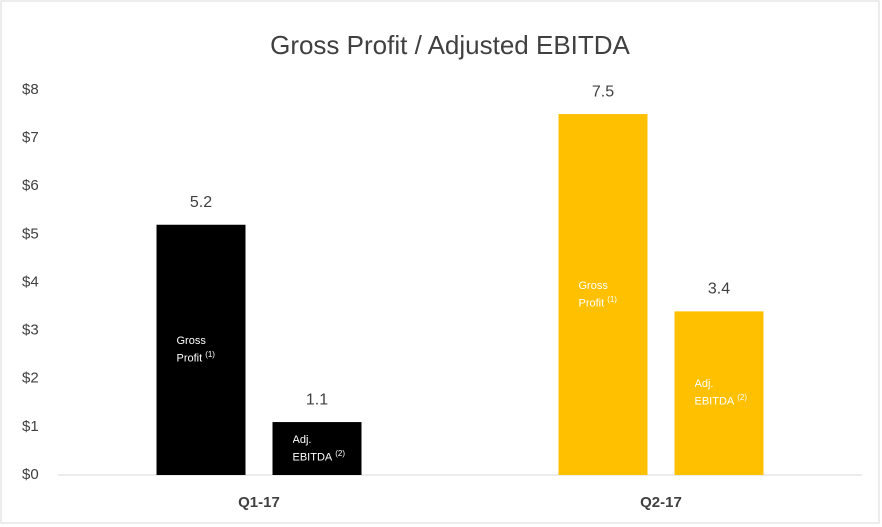  Describe the element at coordinates (30, 89) in the screenshot. I see `y-tick-label: $8` at that location.